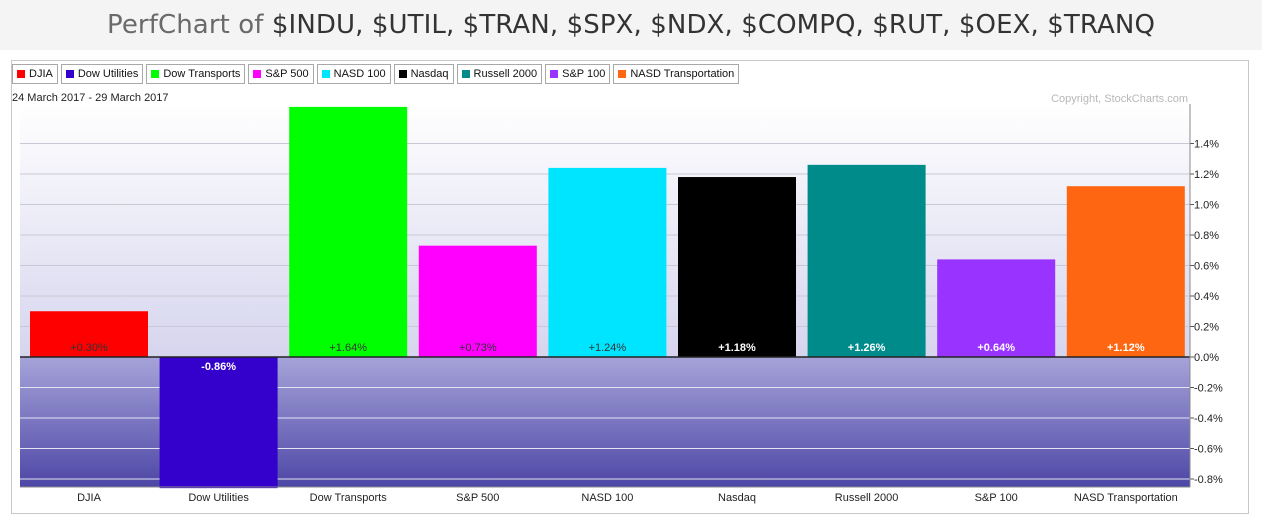  What do you see at coordinates (348, 348) in the screenshot?
I see `bar-value-label: +1.64%` at bounding box center [348, 348].